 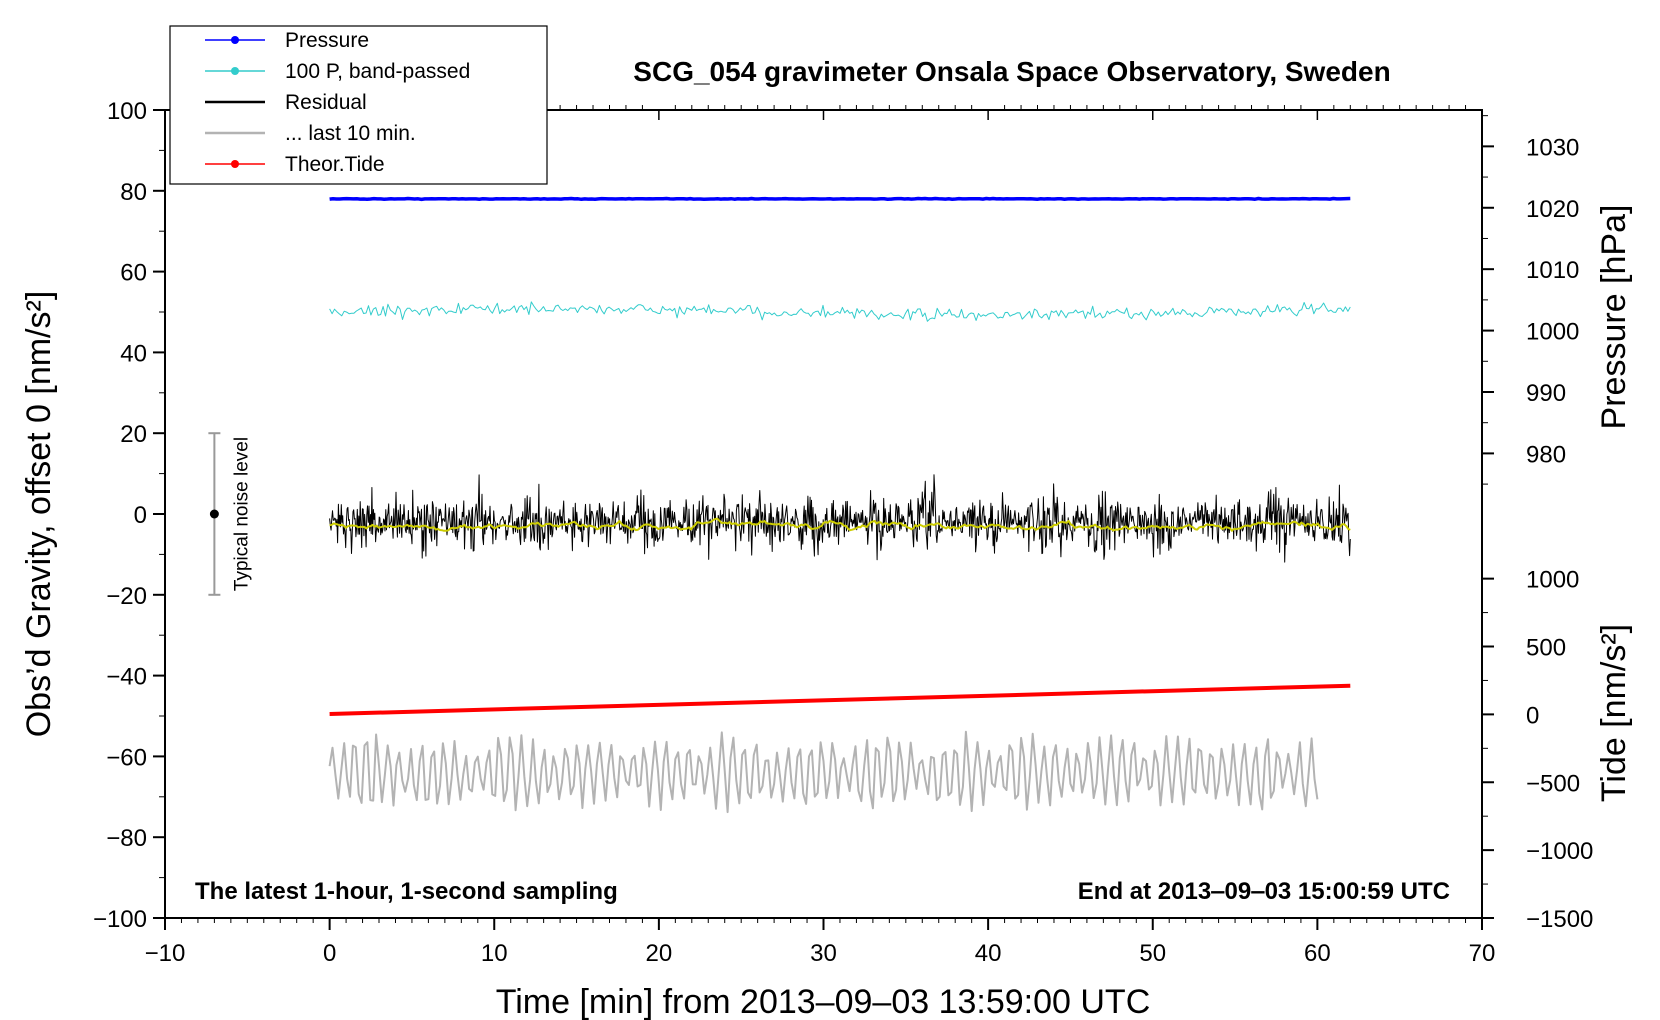 I want to click on y-tick-label: 80, so click(x=133, y=192).